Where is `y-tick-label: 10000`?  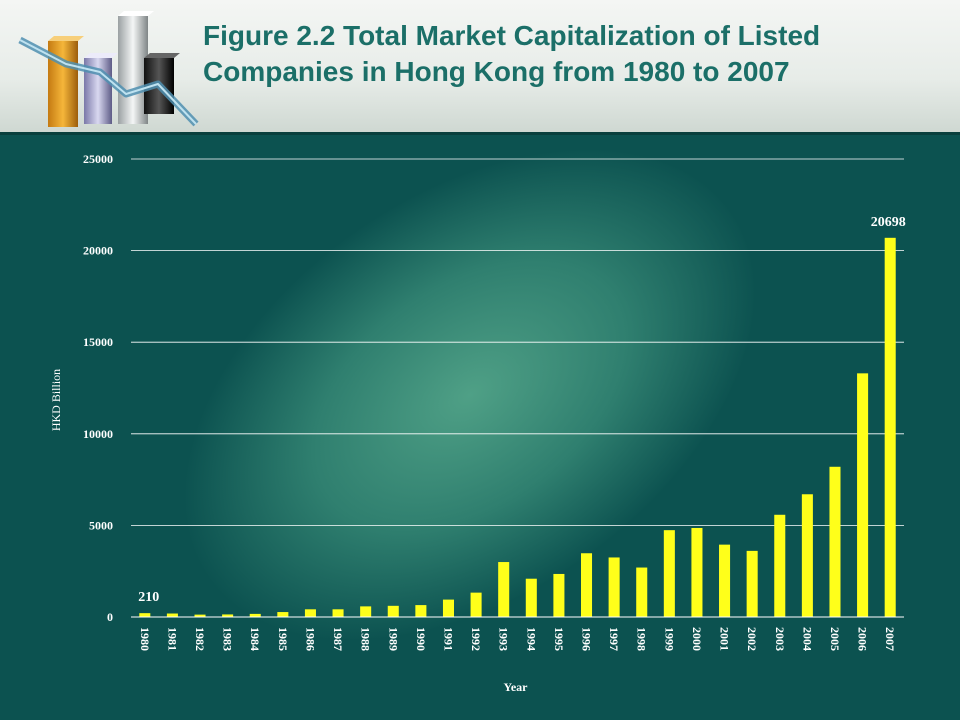 y-tick-label: 10000 is located at coordinates (98, 434).